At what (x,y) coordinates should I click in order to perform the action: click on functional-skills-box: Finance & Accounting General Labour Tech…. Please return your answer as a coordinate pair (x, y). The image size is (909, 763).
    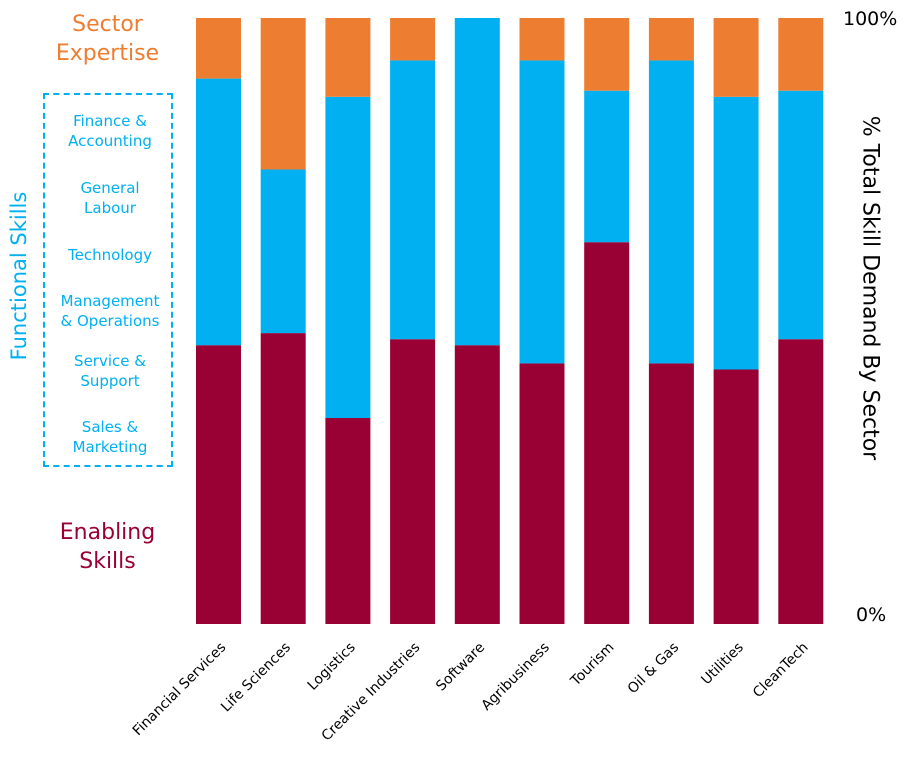
    Looking at the image, I should click on (108, 280).